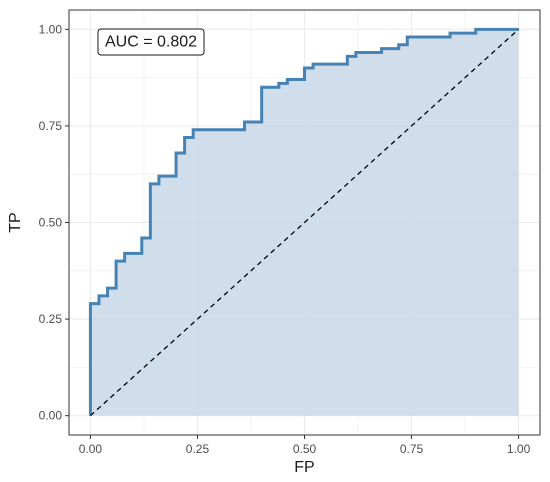 Image resolution: width=550 pixels, height=482 pixels. Describe the element at coordinates (51, 319) in the screenshot. I see `y-tick-label: 0.25` at that location.